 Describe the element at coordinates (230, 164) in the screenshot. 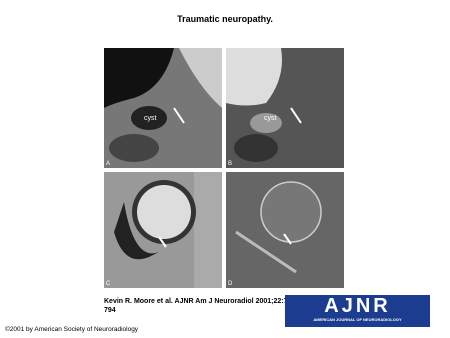

I see `panel-label: B` at that location.